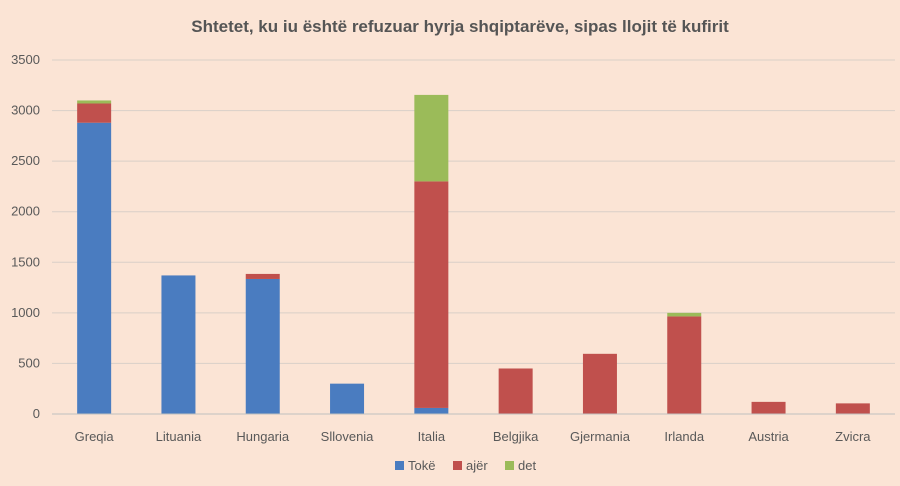 The image size is (900, 486). What do you see at coordinates (768, 436) in the screenshot?
I see `x-tick-label: Austria` at bounding box center [768, 436].